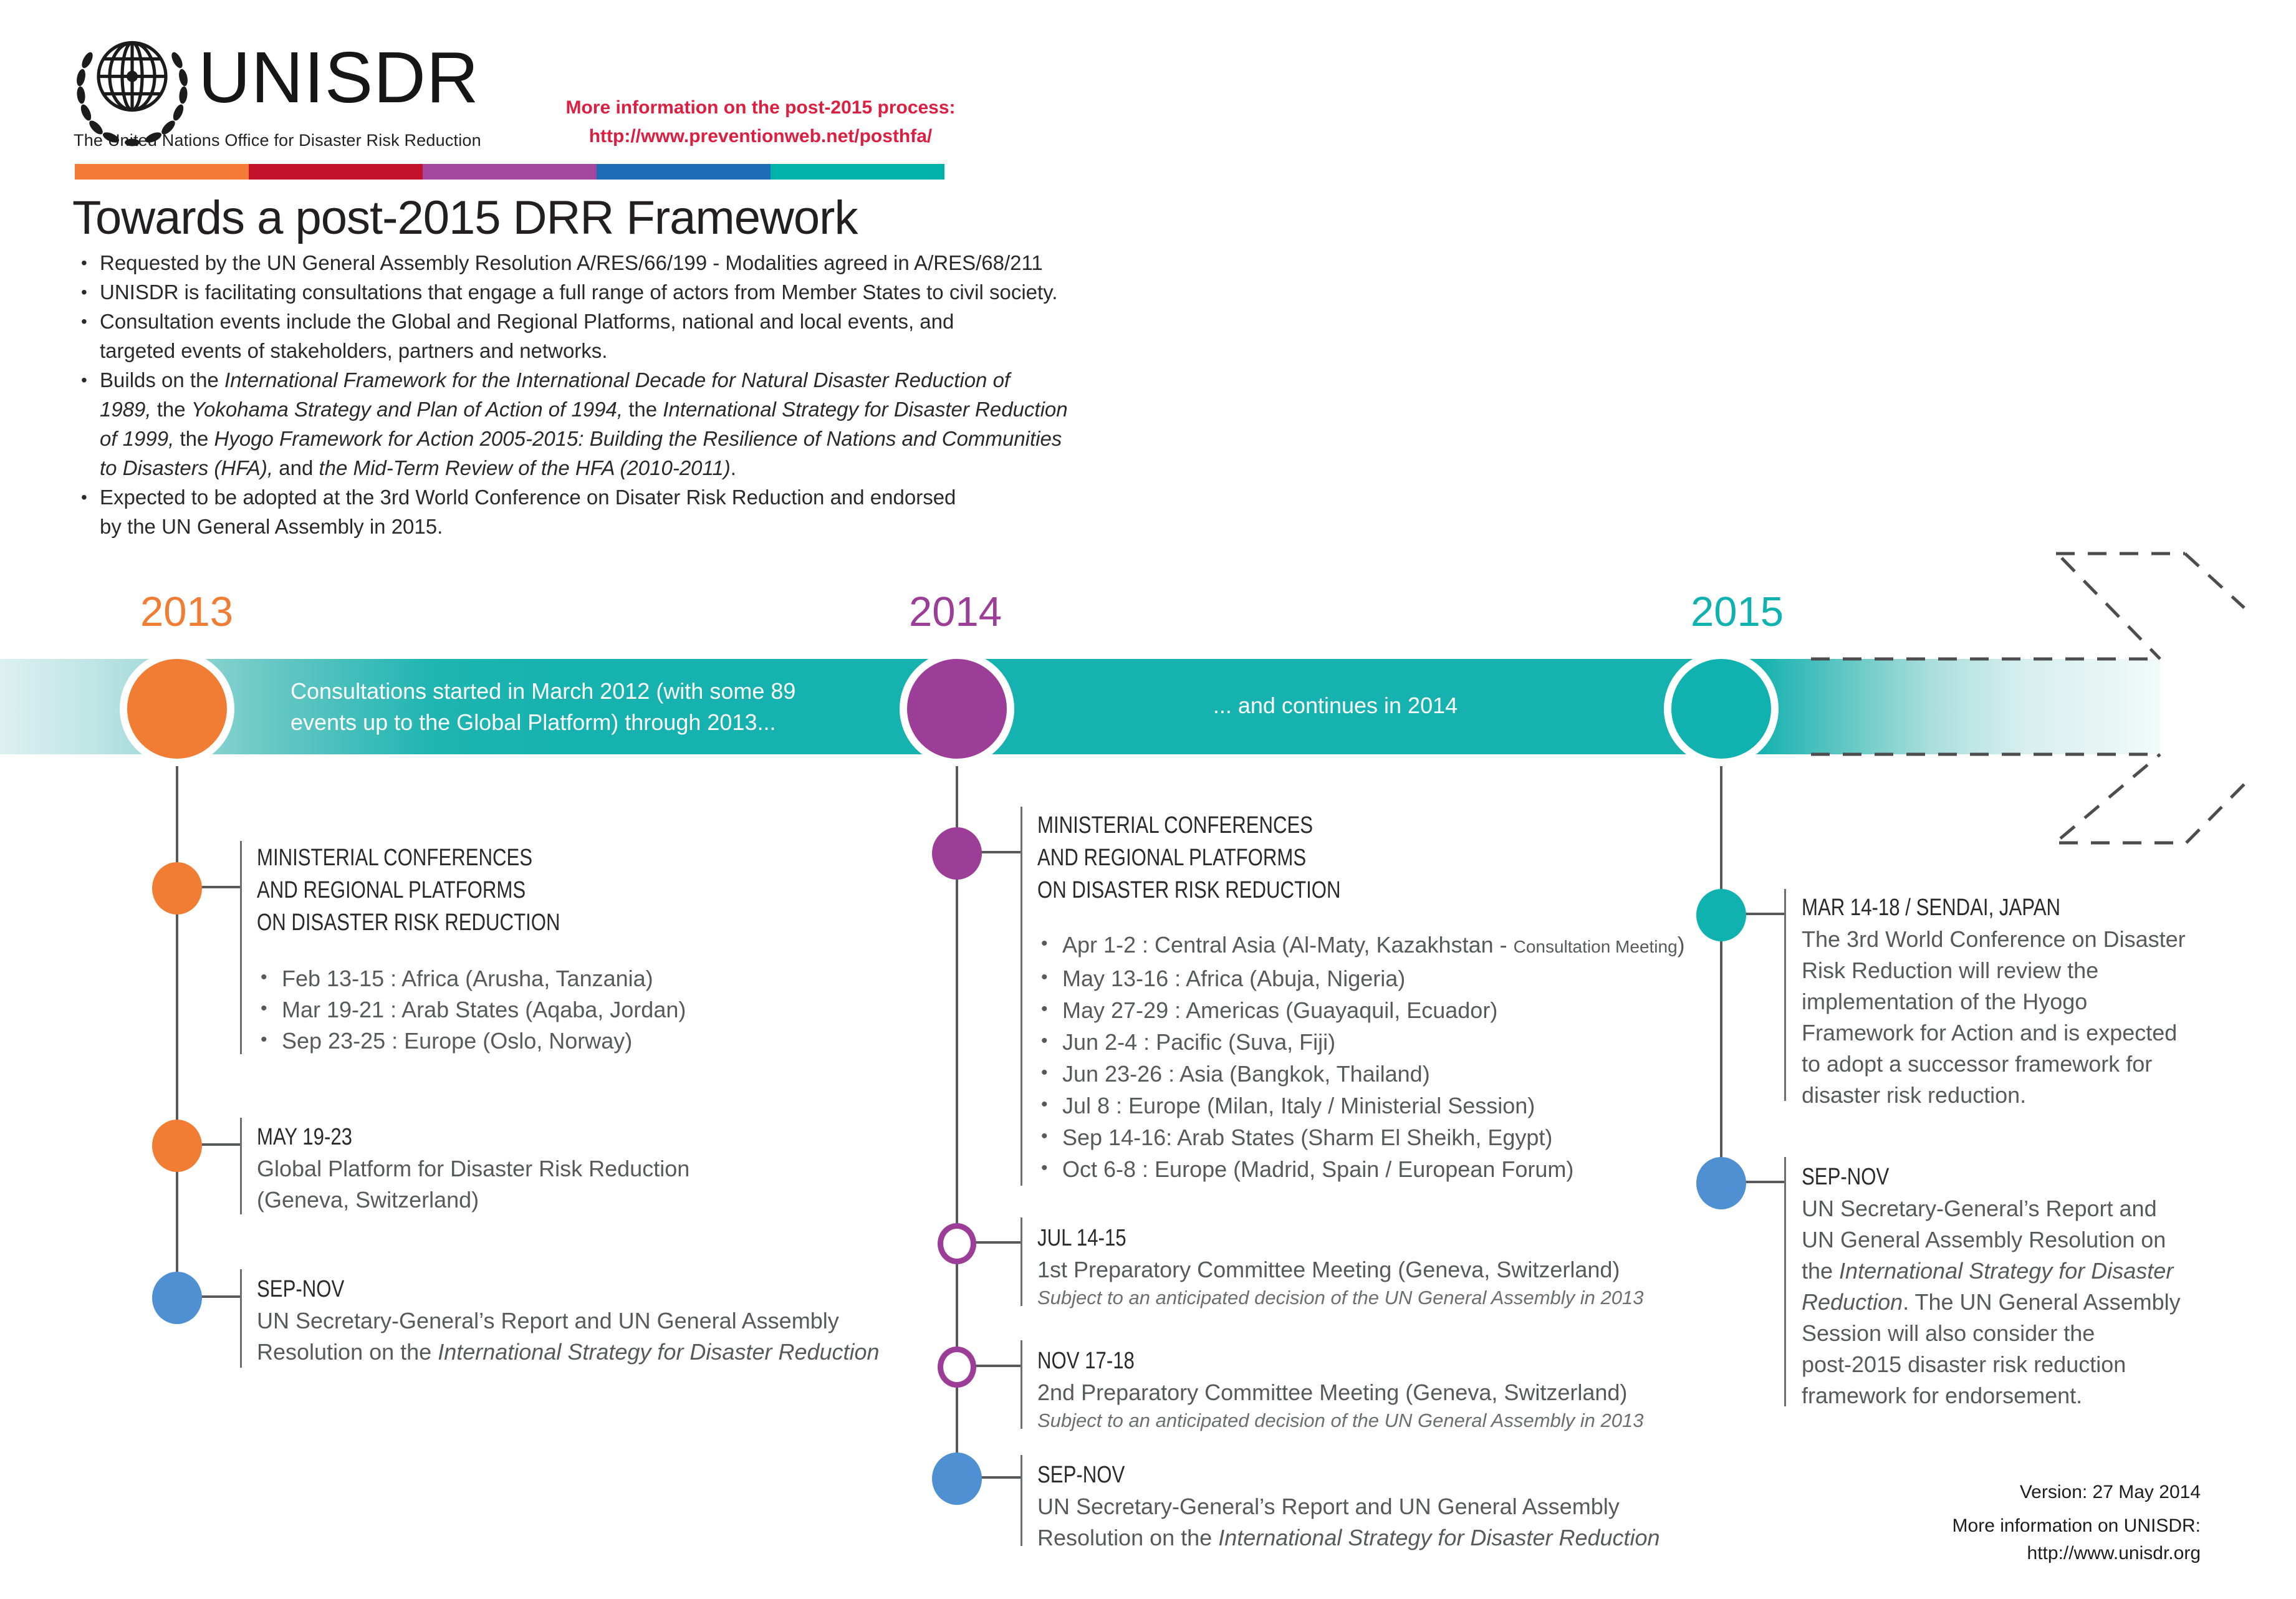 This screenshot has height=1599, width=2296. Describe the element at coordinates (177, 1032) in the screenshot. I see `timeline-spine-2013` at that location.